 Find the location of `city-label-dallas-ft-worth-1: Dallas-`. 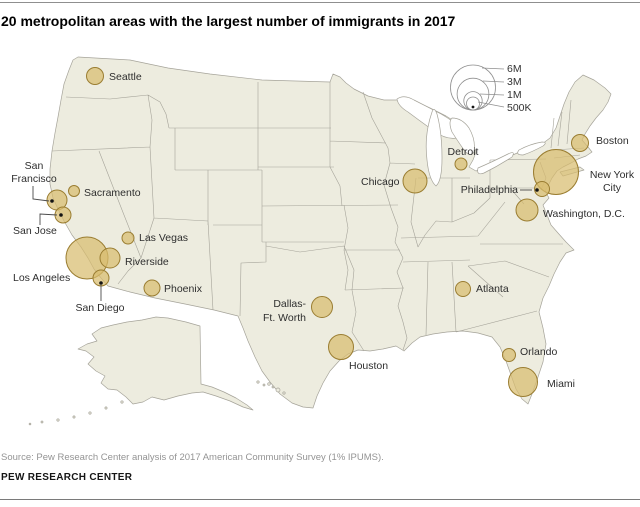

city-label-dallas-ft-worth-1: Dallas- is located at coordinates (289, 304).